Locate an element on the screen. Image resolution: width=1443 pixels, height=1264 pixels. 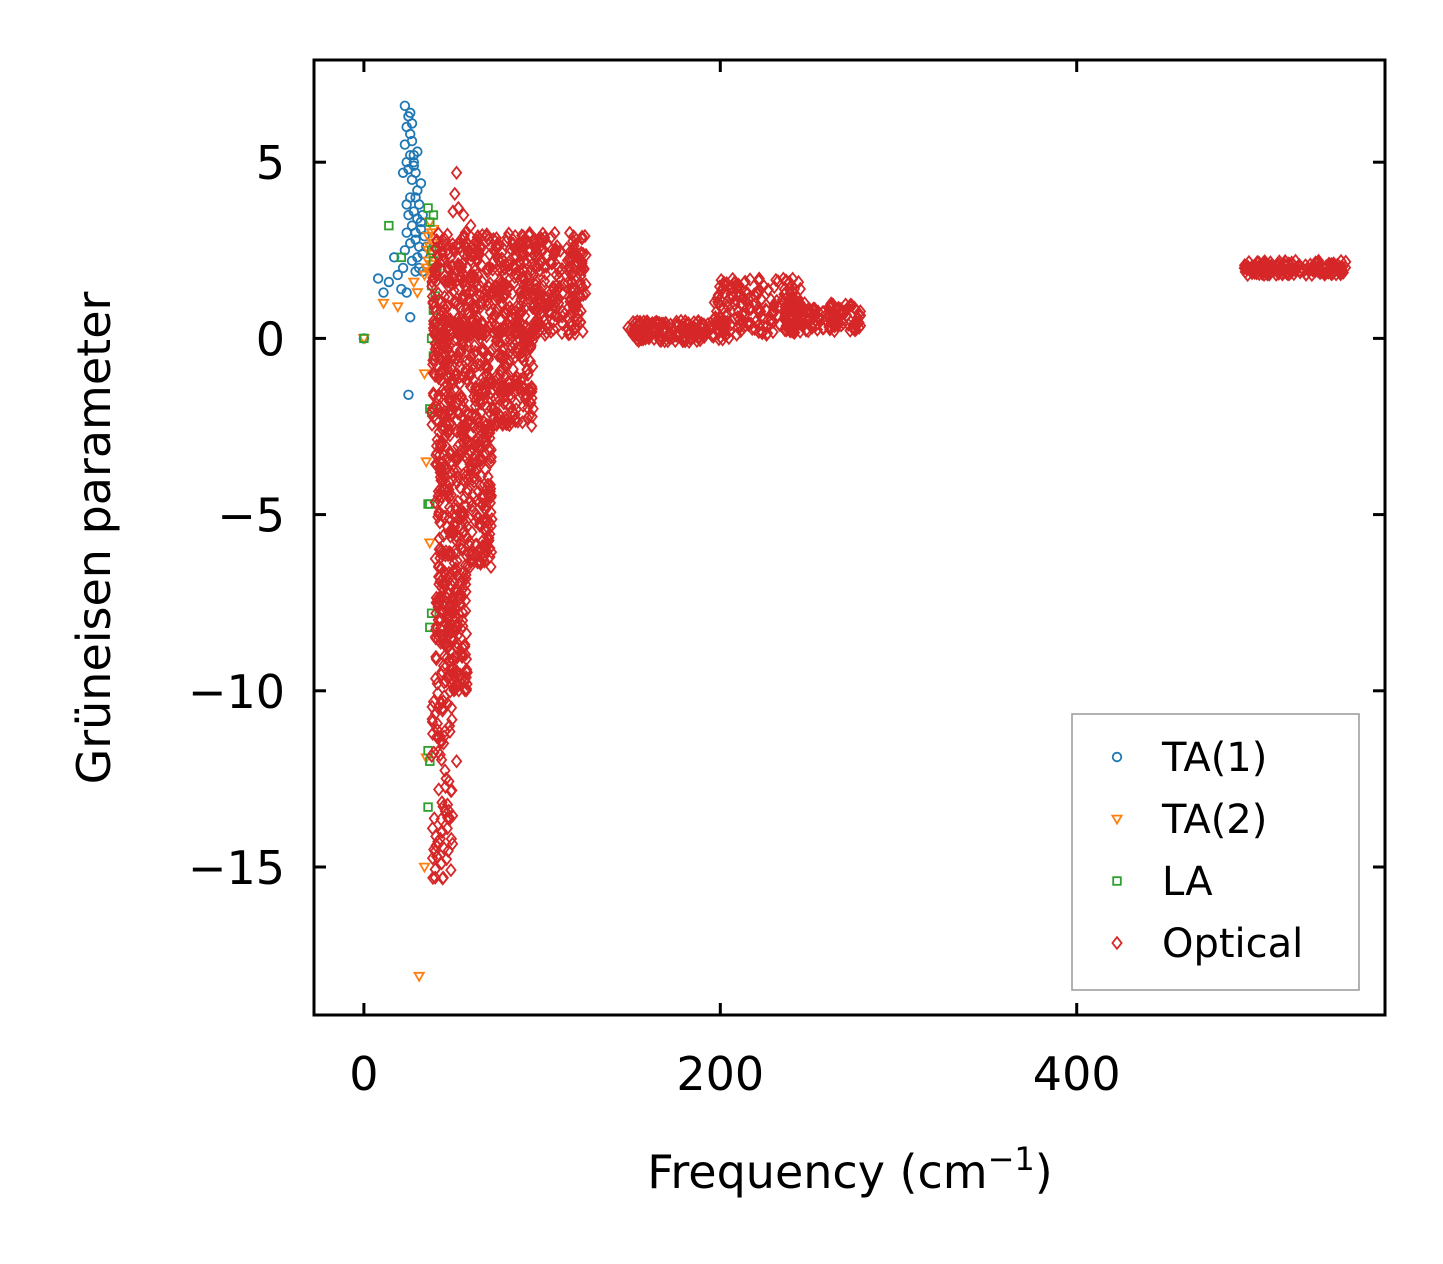
series-ta-1- is located at coordinates (395, 250).